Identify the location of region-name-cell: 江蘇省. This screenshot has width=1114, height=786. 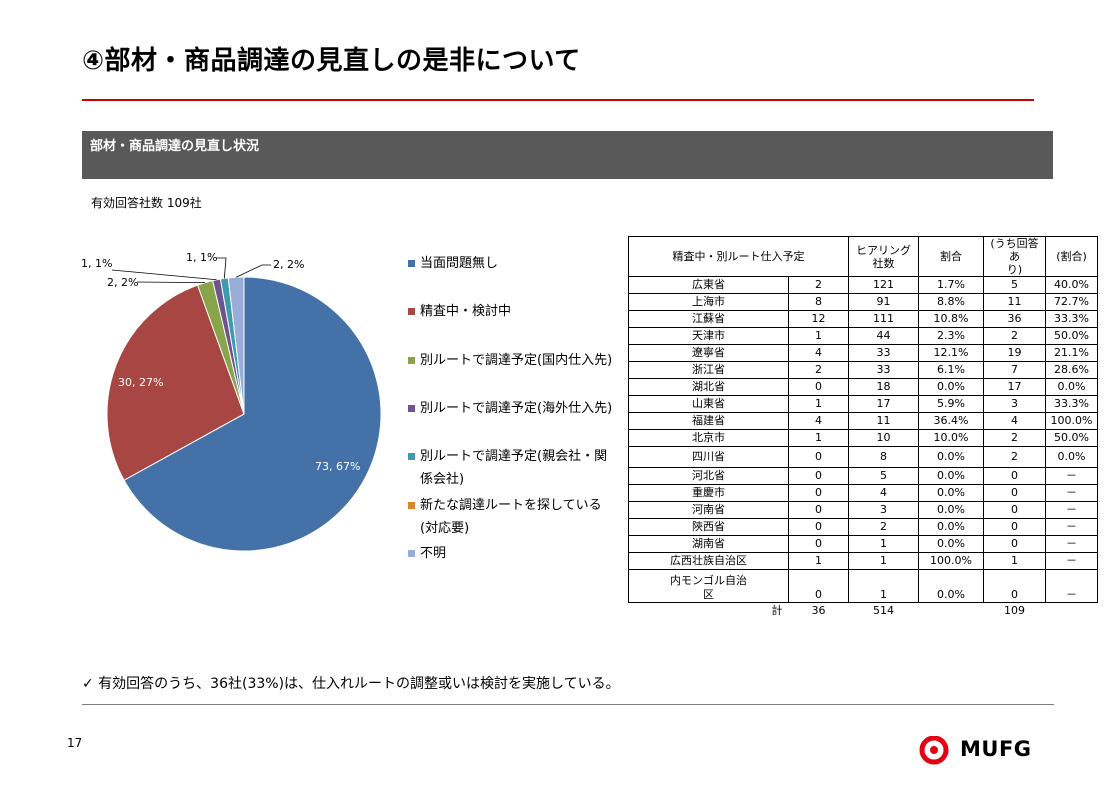
(708, 319).